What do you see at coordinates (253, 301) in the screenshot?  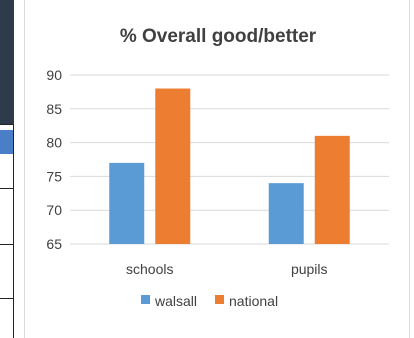 I see `legend-label: national` at bounding box center [253, 301].